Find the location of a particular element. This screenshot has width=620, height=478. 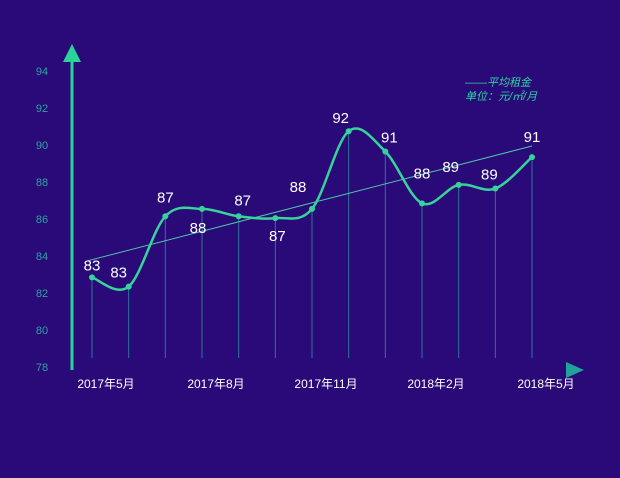

y-tick-label: 88 is located at coordinates (42, 183).